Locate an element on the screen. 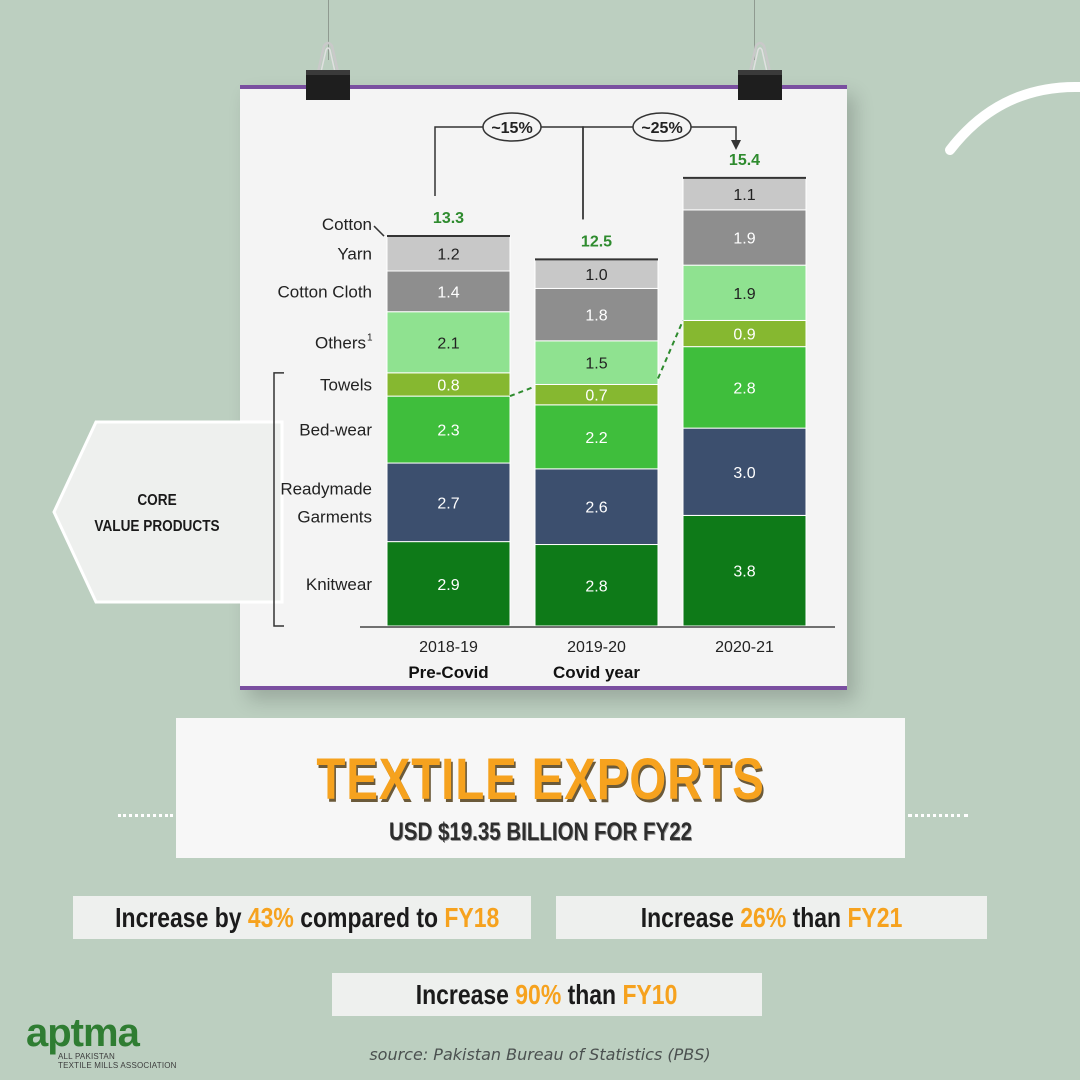  bar-segment-towels is located at coordinates (744, 333).